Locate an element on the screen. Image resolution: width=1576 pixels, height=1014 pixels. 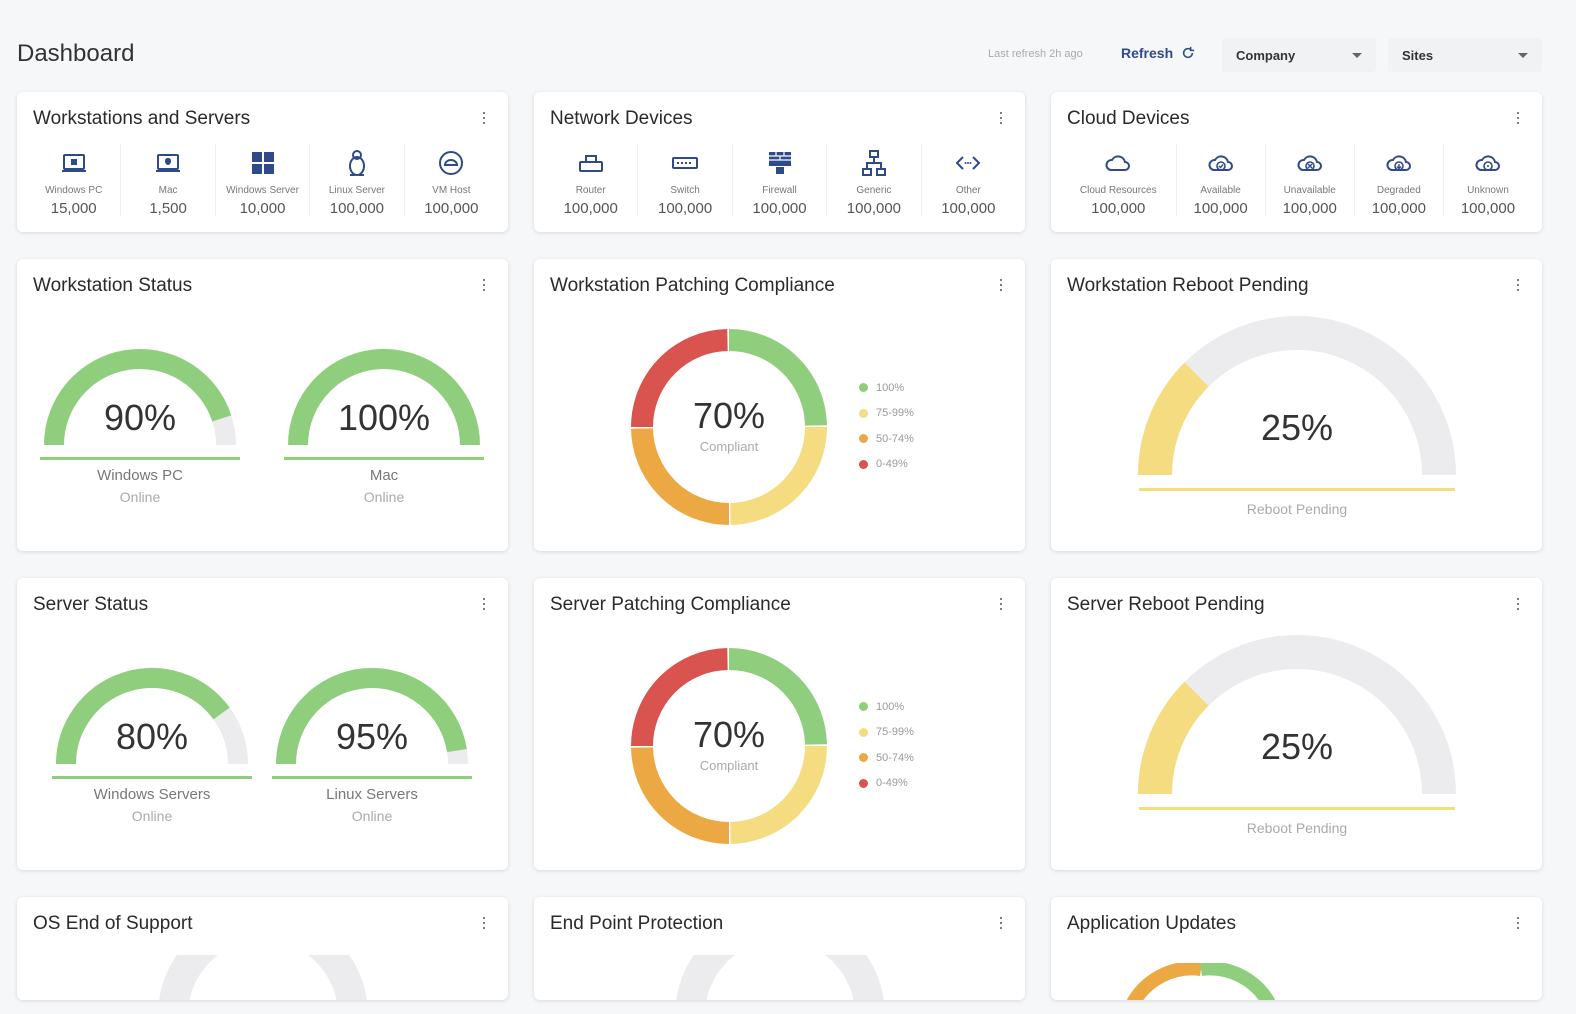
legend-label: 50-74% is located at coordinates (895, 438).